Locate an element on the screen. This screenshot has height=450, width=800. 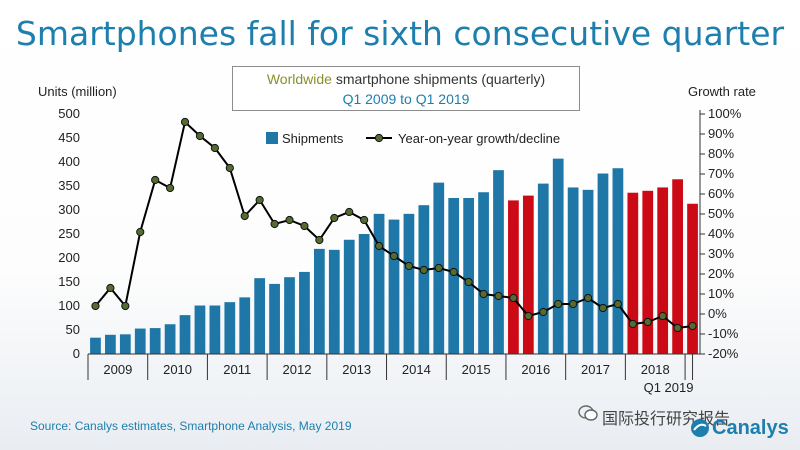
subtitle-worldwide: Worldwide is located at coordinates (299, 79).